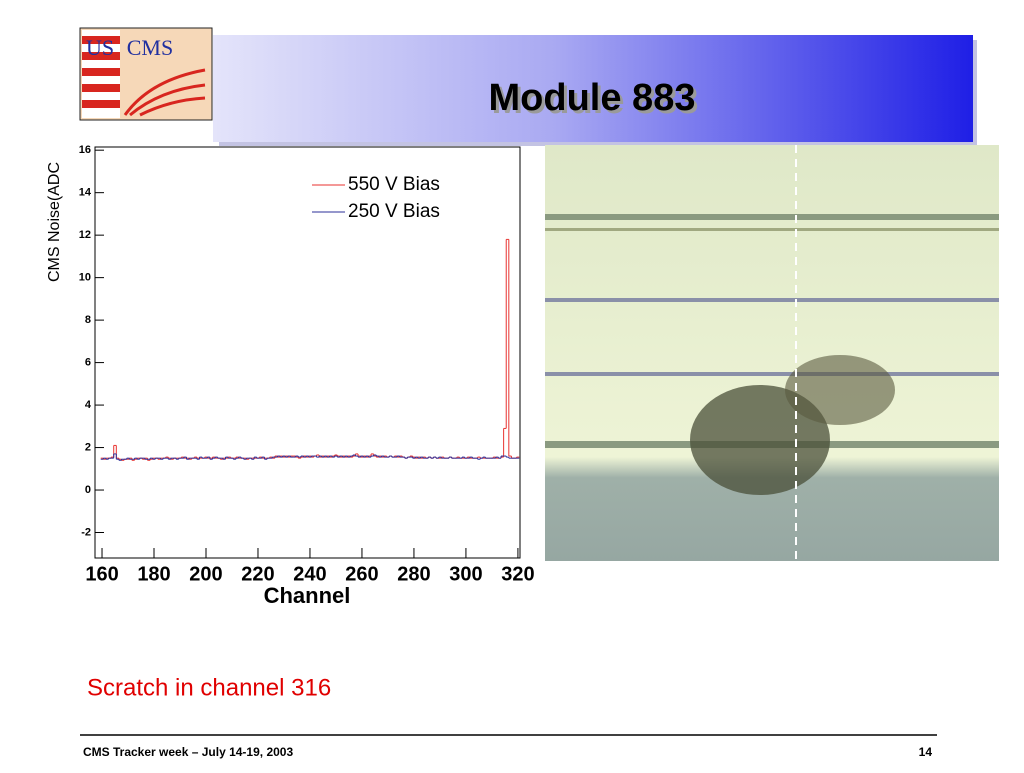 The height and width of the screenshot is (773, 1024). I want to click on x-tick-label: 200, so click(205, 574).